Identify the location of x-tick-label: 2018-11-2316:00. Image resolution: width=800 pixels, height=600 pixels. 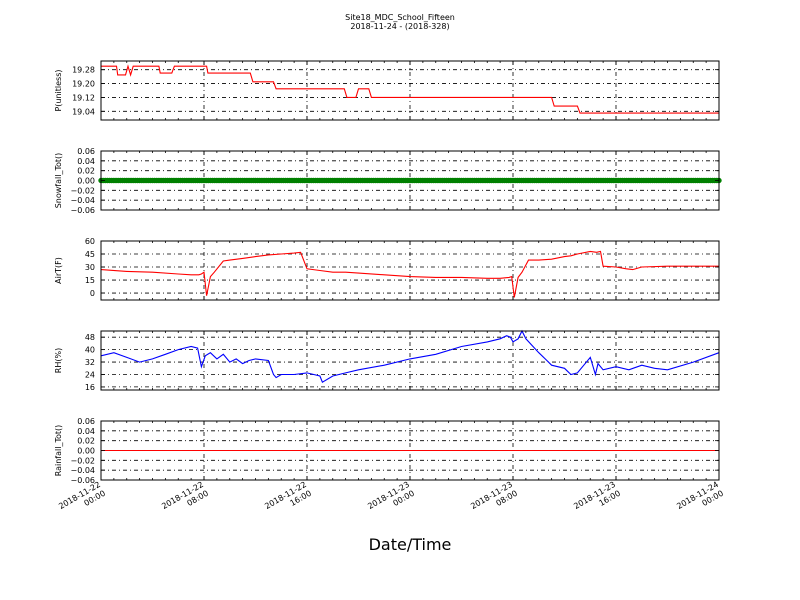
(597, 500).